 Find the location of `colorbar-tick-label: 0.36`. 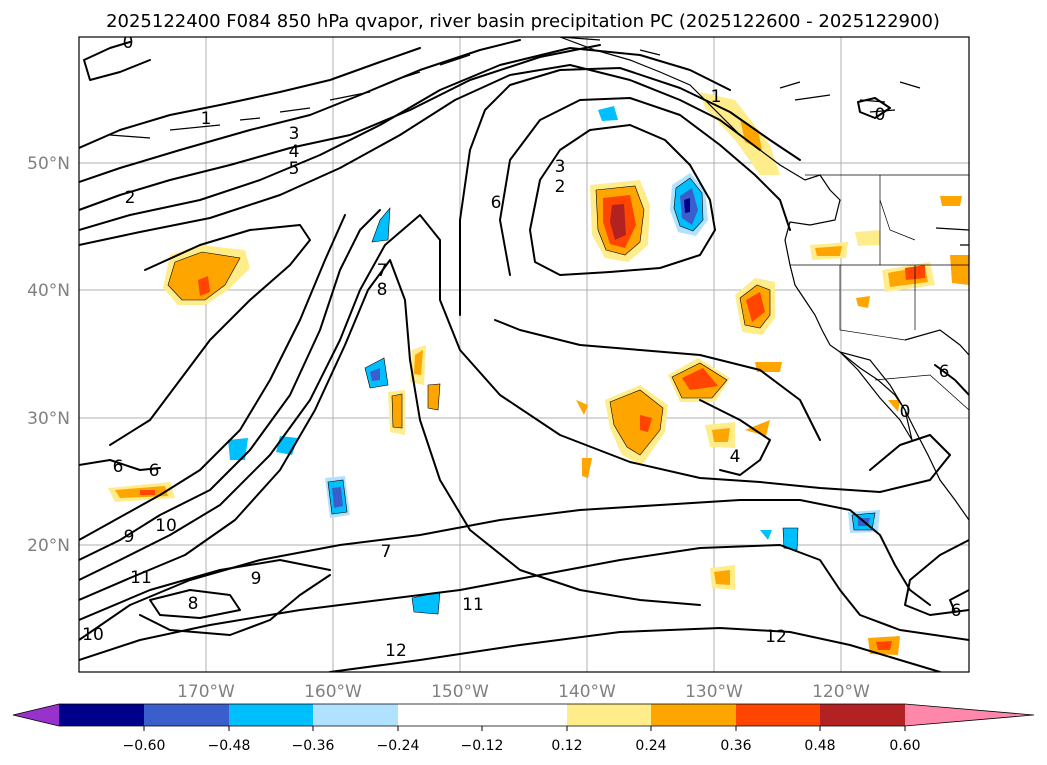

colorbar-tick-label: 0.36 is located at coordinates (735, 746).